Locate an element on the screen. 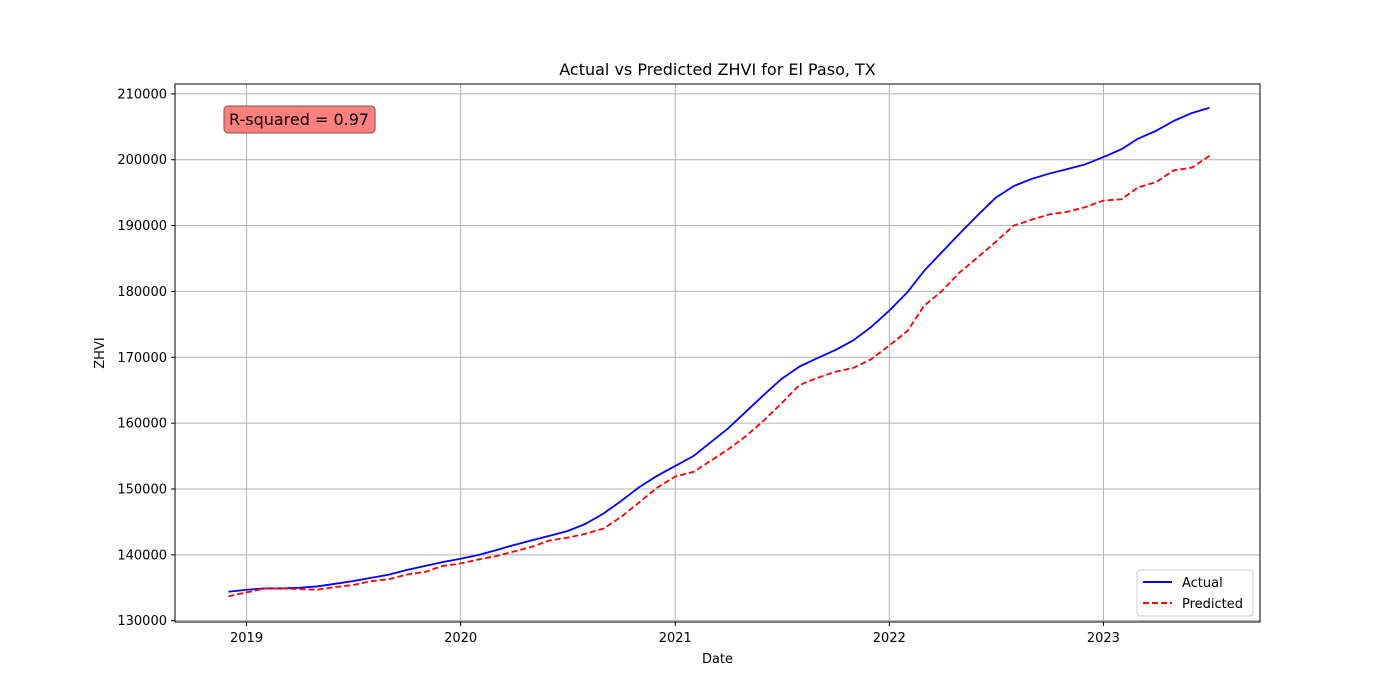 Image resolution: width=1400 pixels, height=700 pixels. legend-label-actual: Actual is located at coordinates (1202, 583).